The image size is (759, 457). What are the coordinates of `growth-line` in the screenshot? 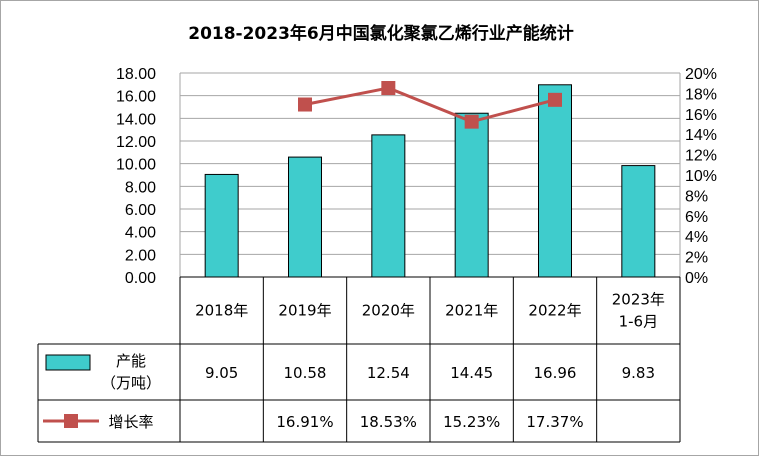 It's located at (430, 105).